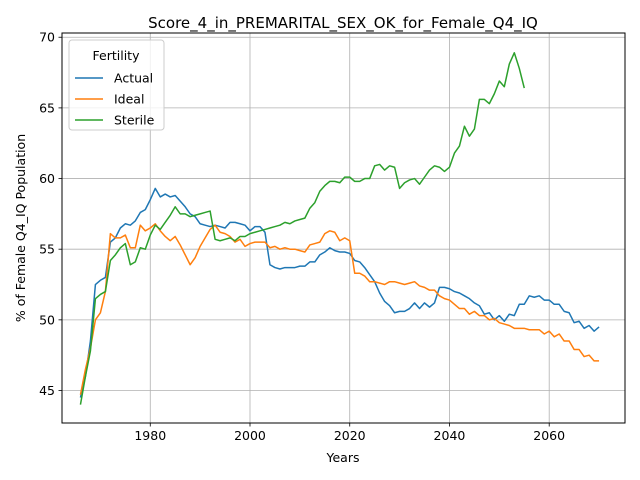  Describe the element at coordinates (150, 435) in the screenshot. I see `x-tick-label: 1980` at that location.